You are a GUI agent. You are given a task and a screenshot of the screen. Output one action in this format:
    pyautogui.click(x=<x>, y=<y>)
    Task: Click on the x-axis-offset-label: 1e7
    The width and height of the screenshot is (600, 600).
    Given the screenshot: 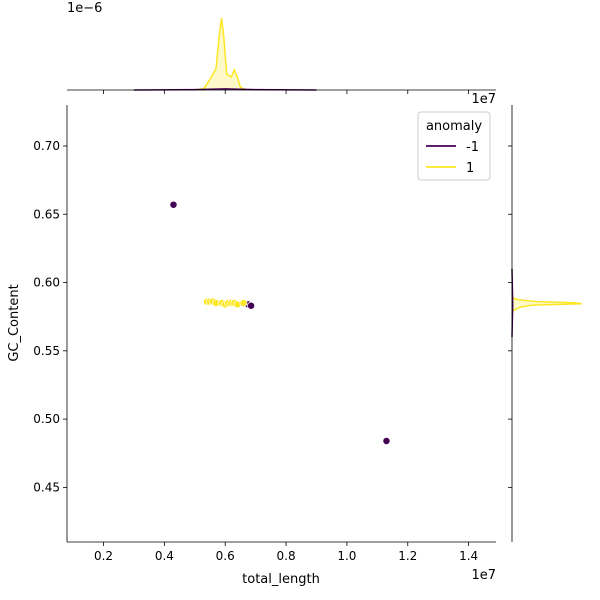 What is the action you would take?
    pyautogui.click(x=483, y=99)
    